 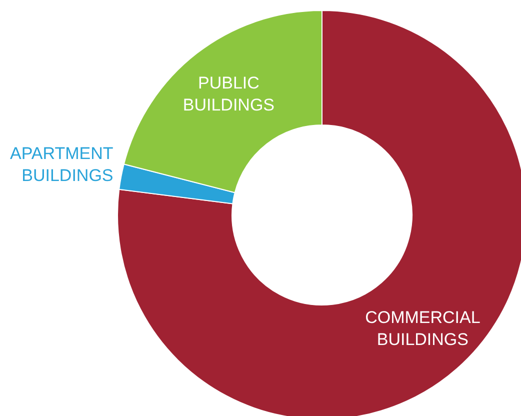 I want to click on slice-label: COMMERCIAL BUILDINGS, so click(x=422, y=328).